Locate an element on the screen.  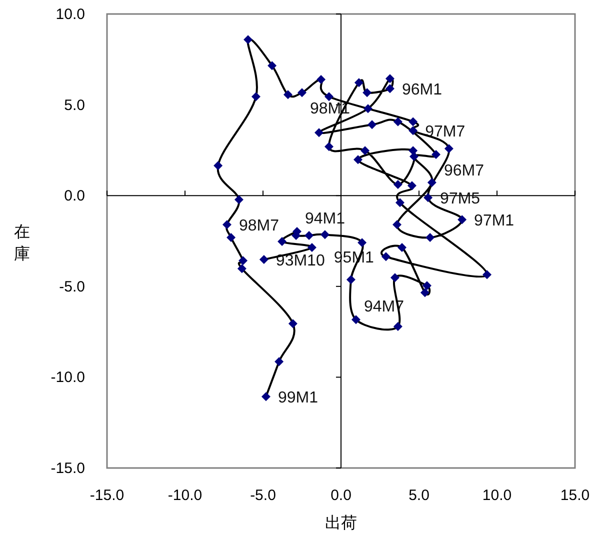
y-tick-label: 0.0 is located at coordinates (74, 196).